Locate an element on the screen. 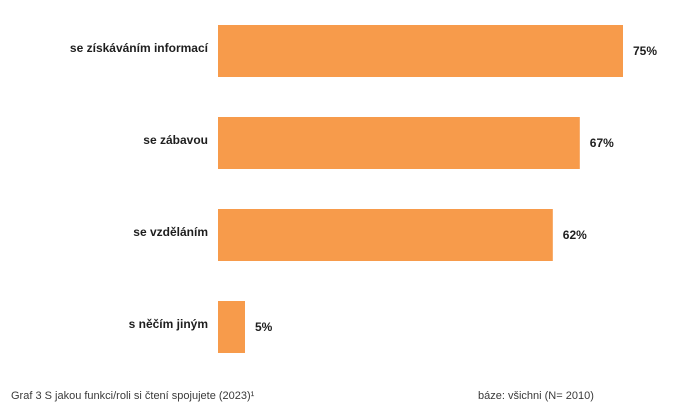 This screenshot has width=682, height=417. category-label: se vzděláním is located at coordinates (170, 232).